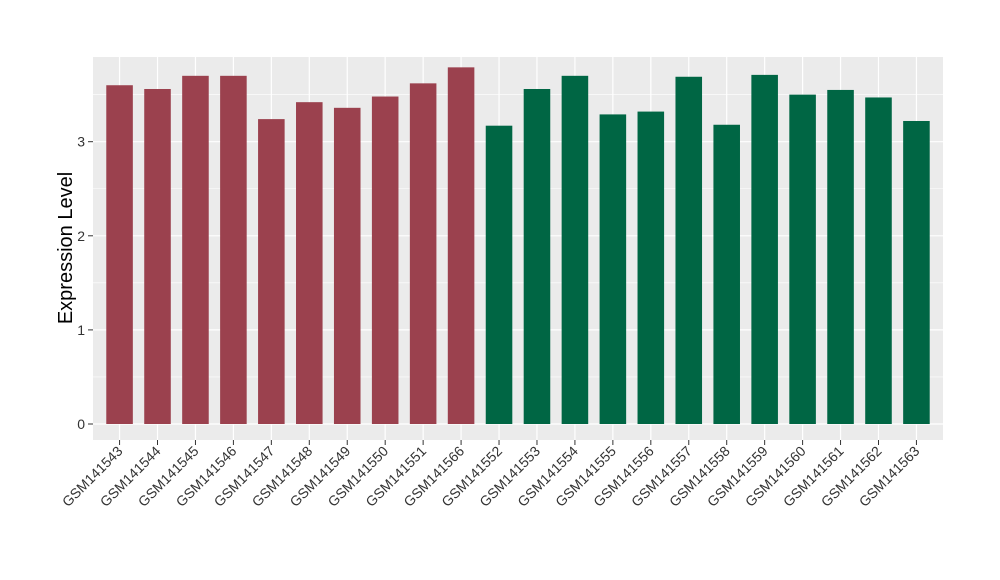  Describe the element at coordinates (651, 268) in the screenshot. I see `bar-GSM141556` at that location.